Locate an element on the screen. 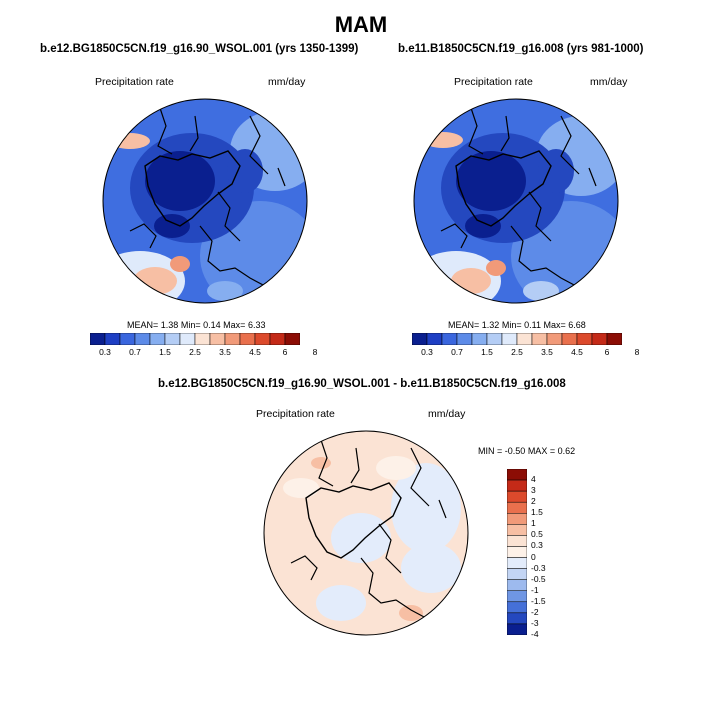 The width and height of the screenshot is (722, 721). colorbar-tick-label: -1.5 is located at coordinates (538, 600).